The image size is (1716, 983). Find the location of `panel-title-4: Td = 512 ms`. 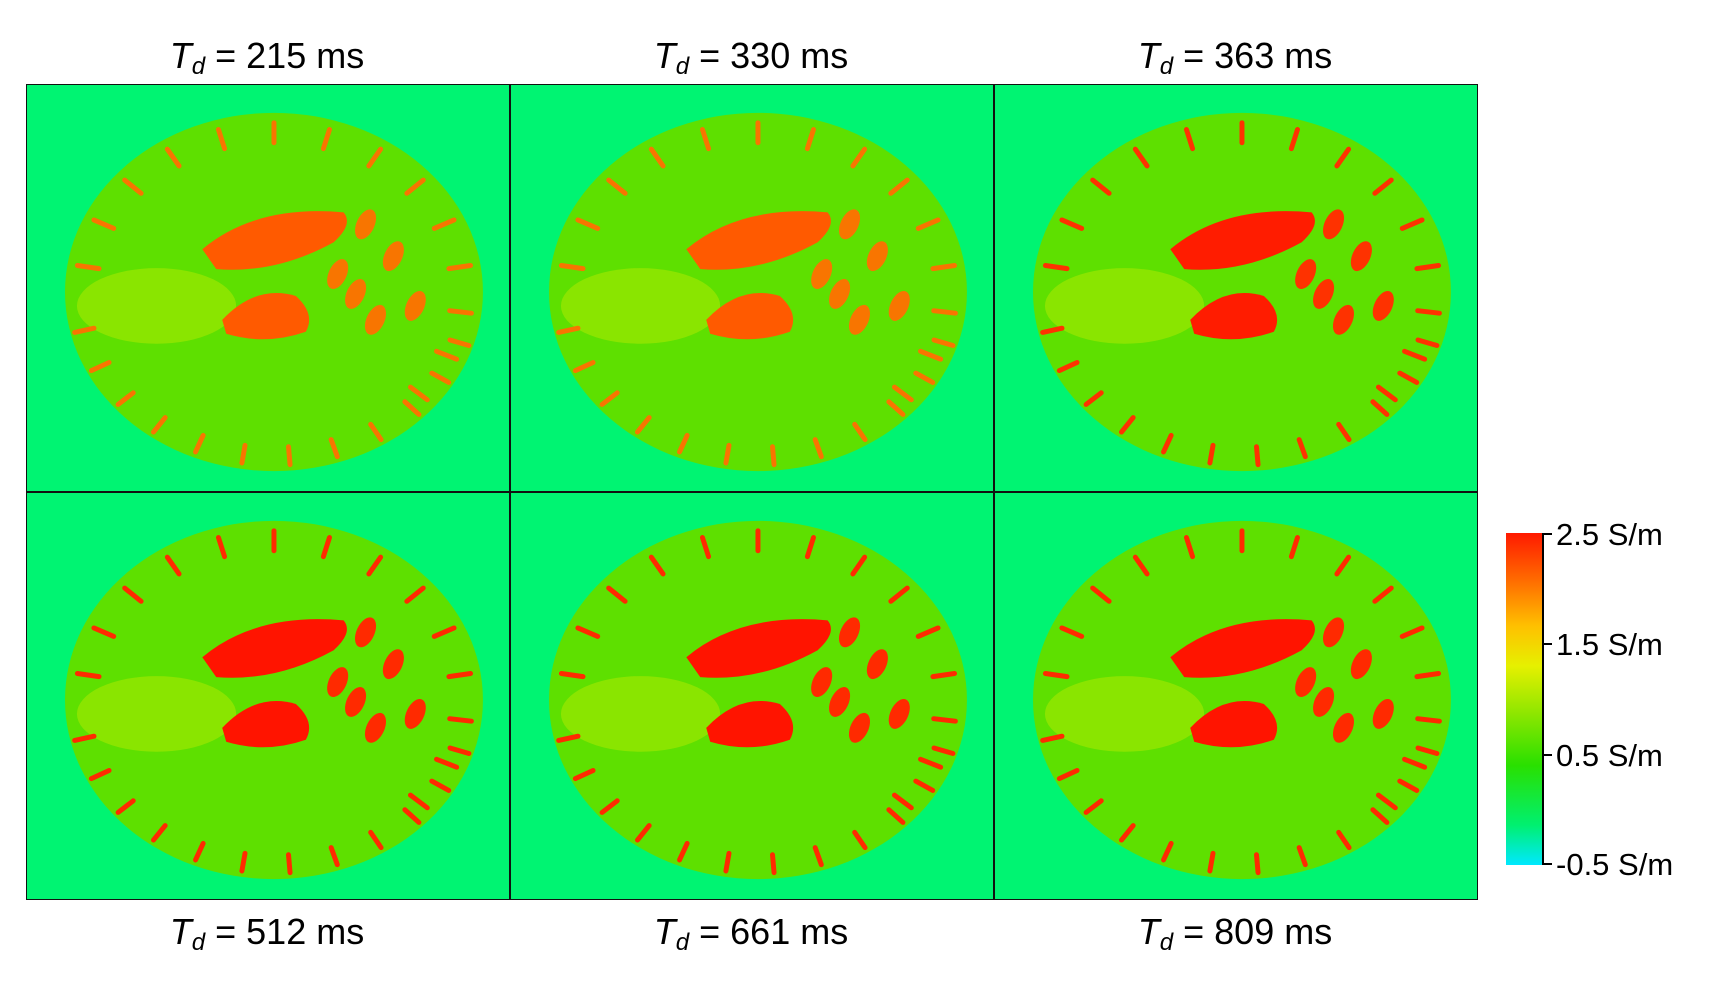

panel-title-4: Td = 512 ms is located at coordinates (267, 933).